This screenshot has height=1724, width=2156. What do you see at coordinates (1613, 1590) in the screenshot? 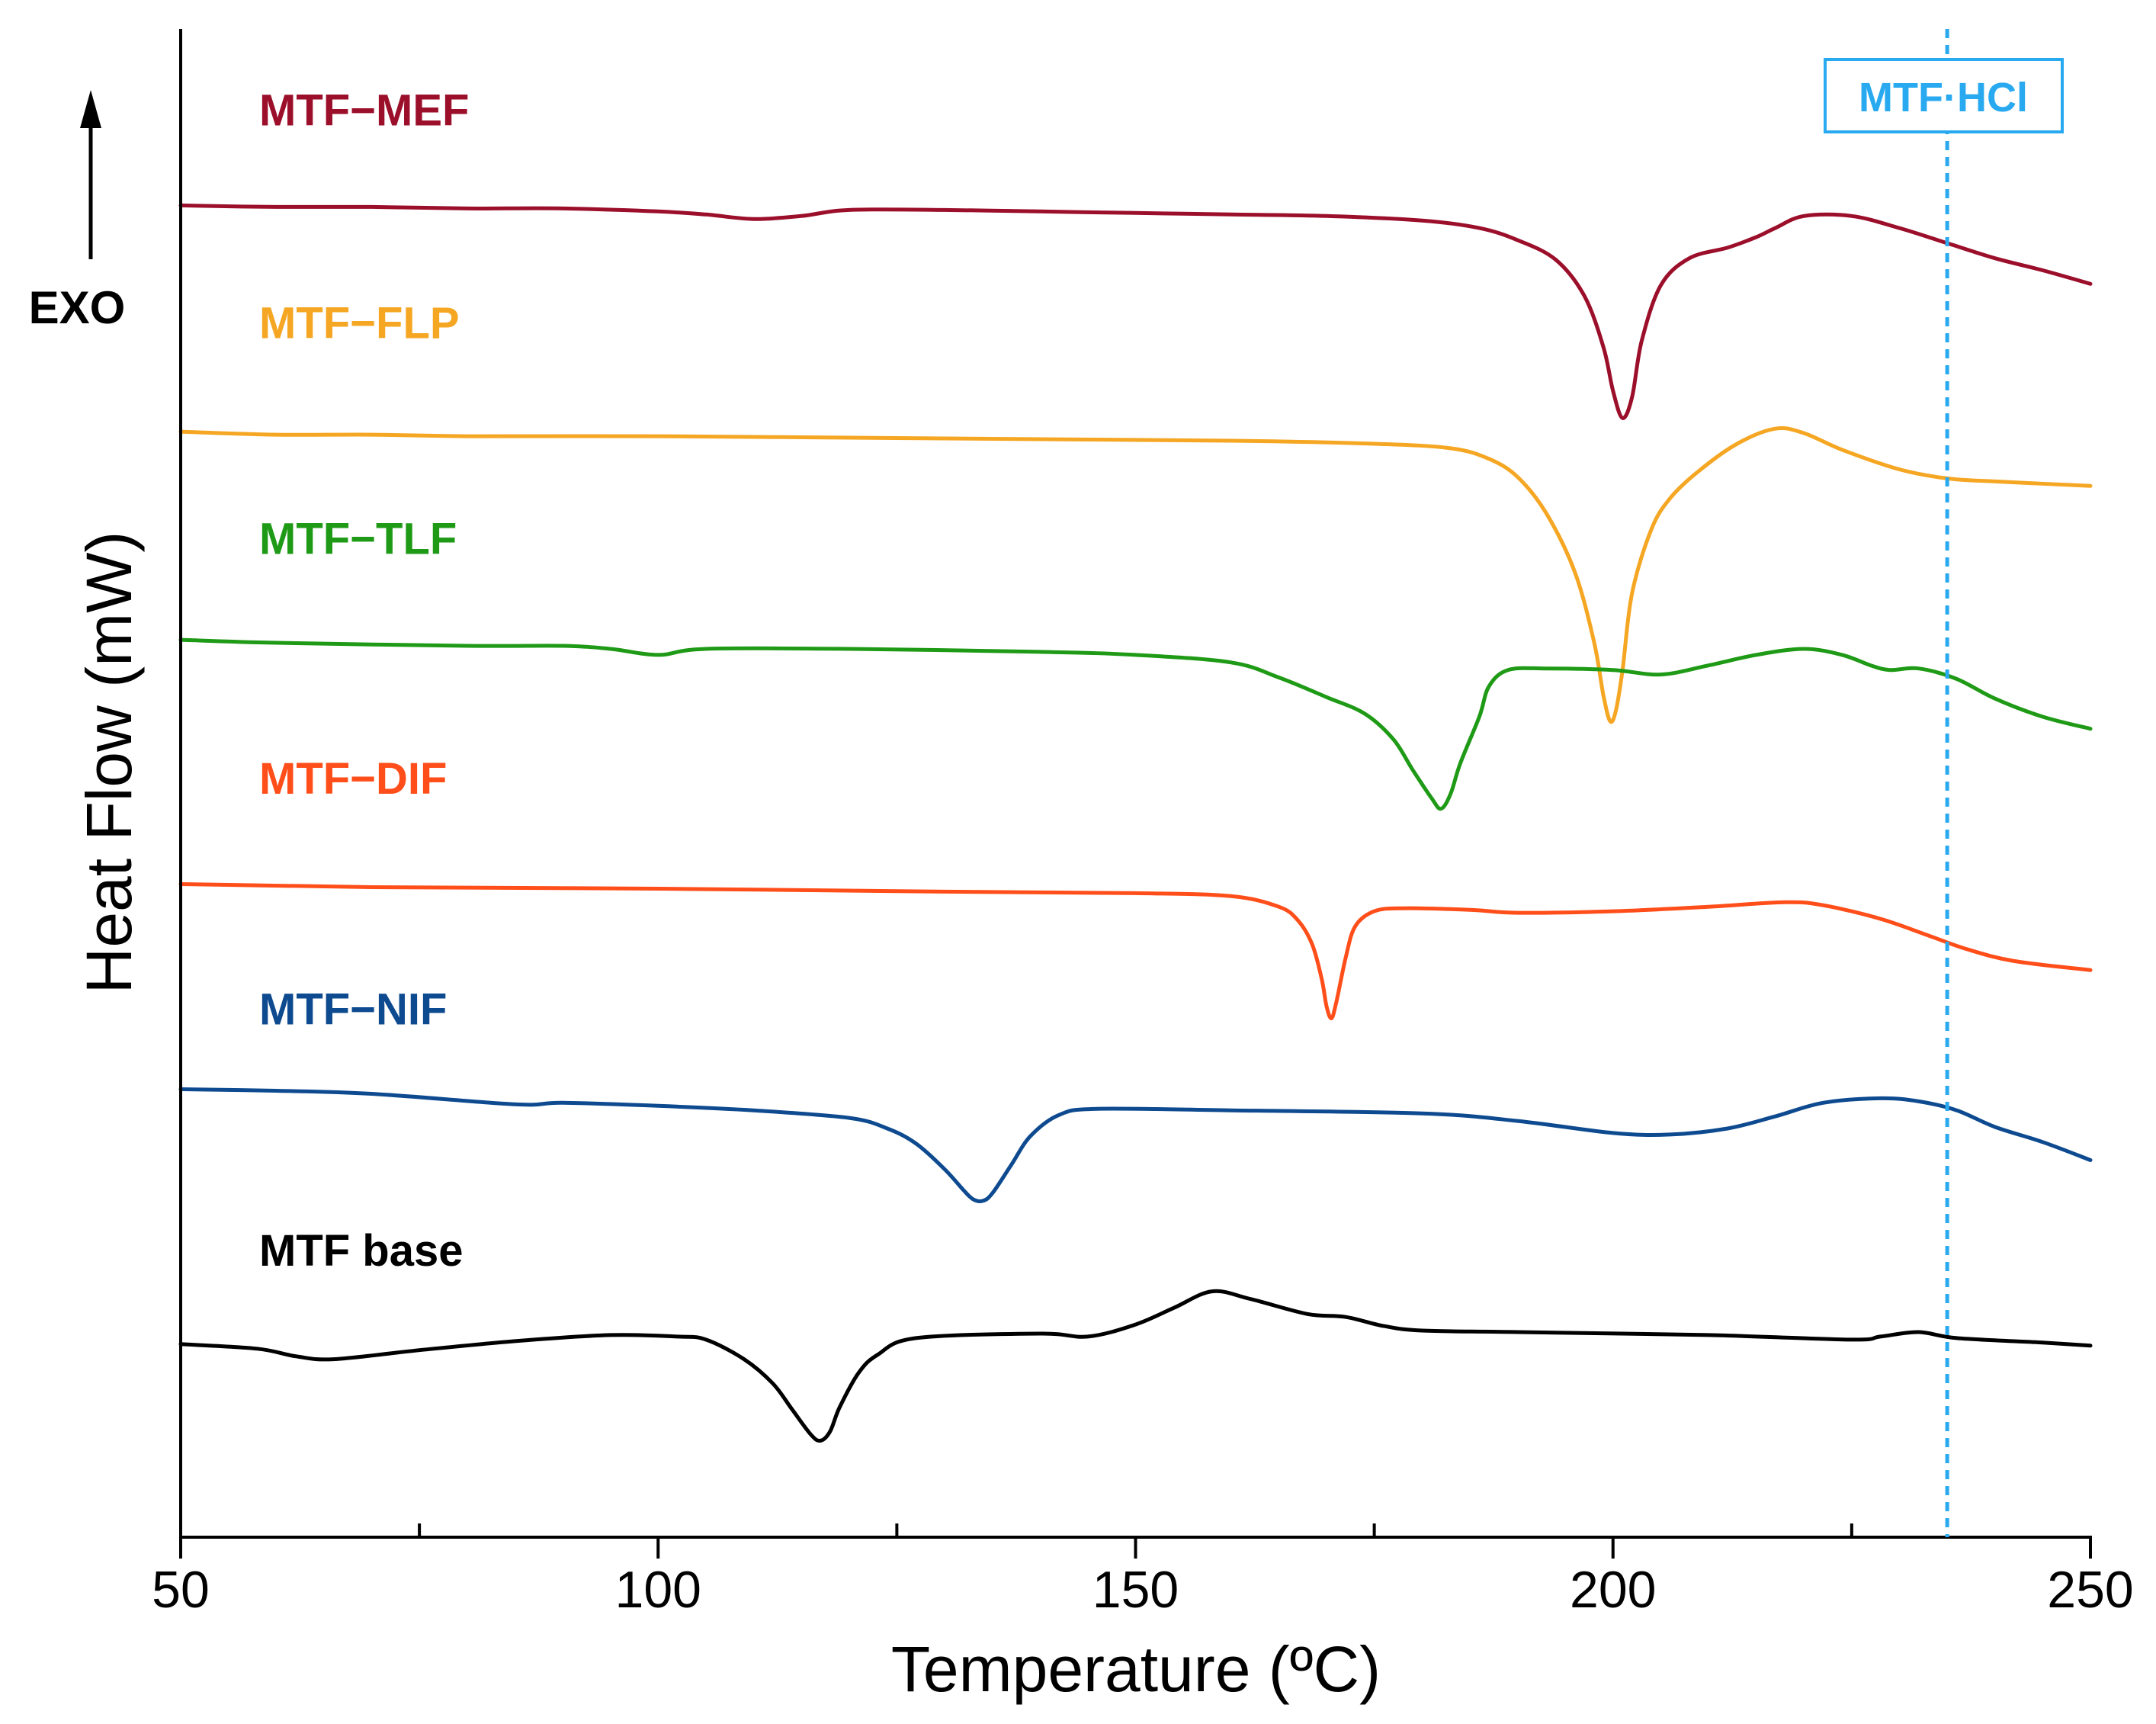
I see `x-tick-label: 200` at bounding box center [1613, 1590].